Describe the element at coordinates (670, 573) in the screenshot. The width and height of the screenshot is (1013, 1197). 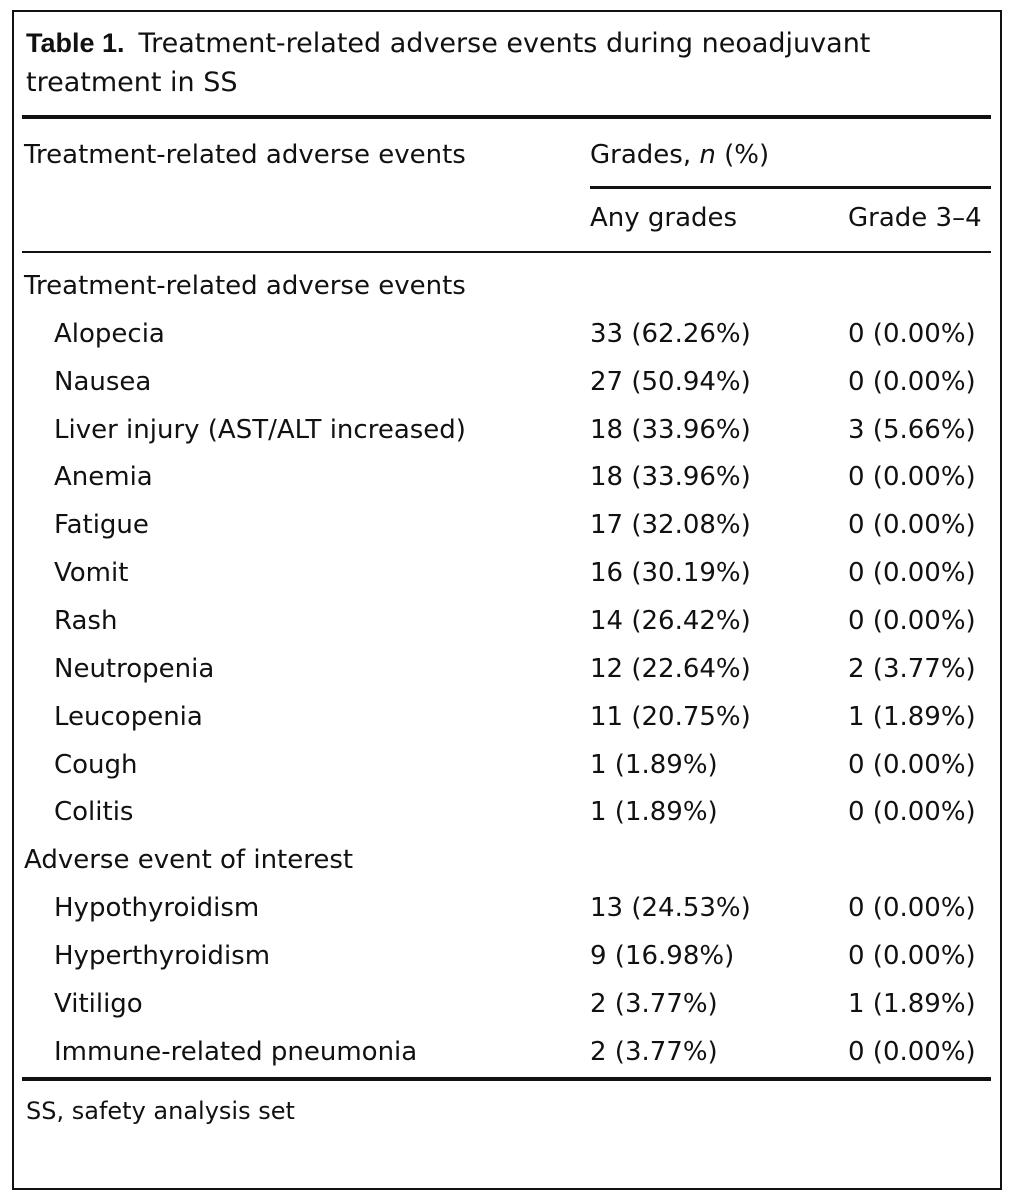
I see `any-grades: 16 (30.19%)` at that location.